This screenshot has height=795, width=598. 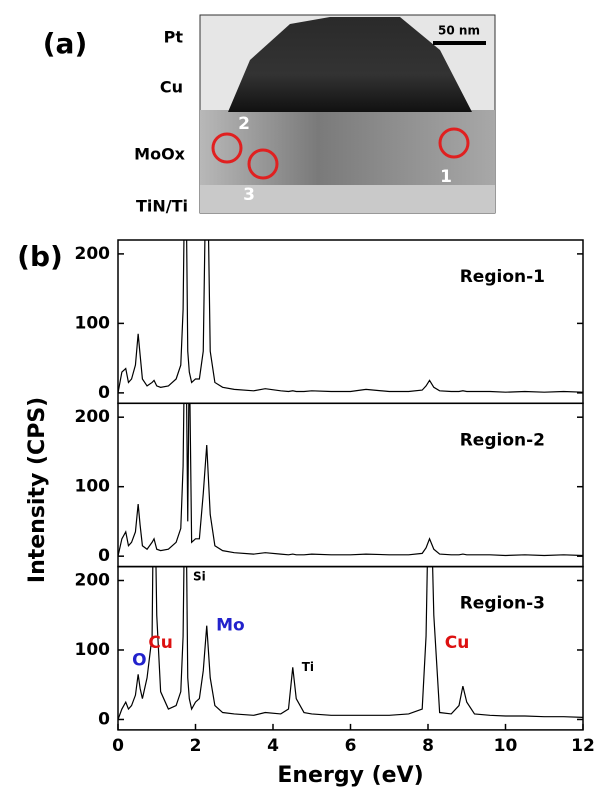 What do you see at coordinates (459, 31) in the screenshot?
I see `scale-bar-label: 50 nm` at bounding box center [459, 31].